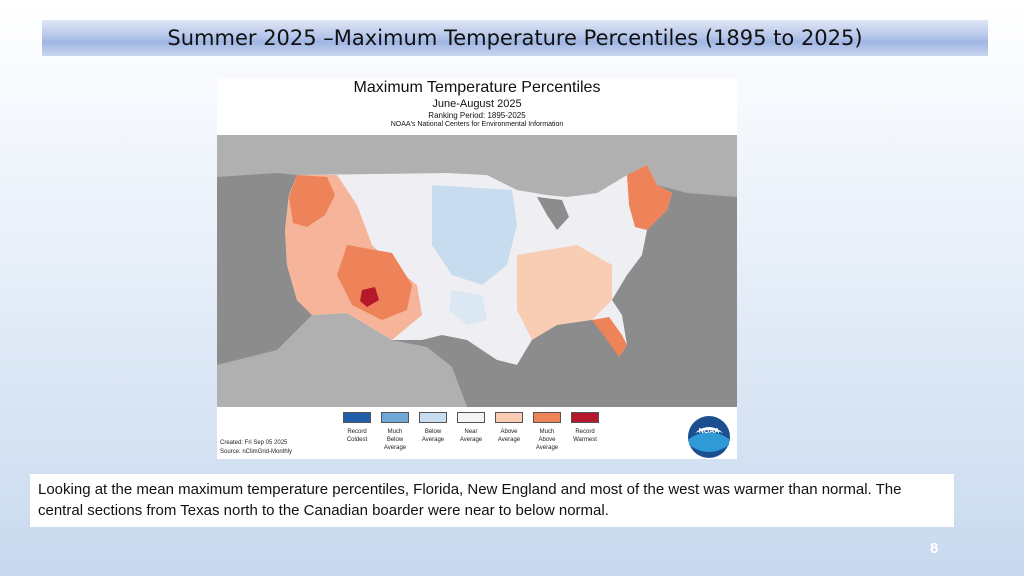  I want to click on legend-item: Much Above Average, so click(547, 432).